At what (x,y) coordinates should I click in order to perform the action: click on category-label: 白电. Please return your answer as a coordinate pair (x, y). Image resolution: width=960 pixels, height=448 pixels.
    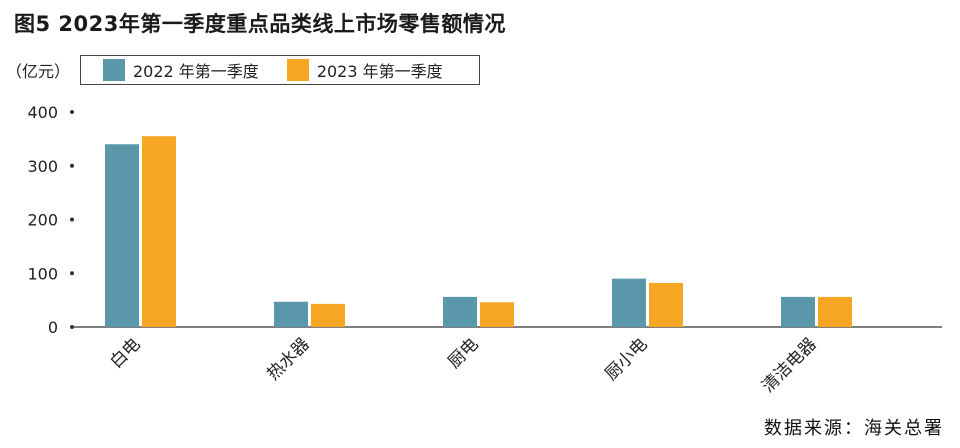
    Looking at the image, I should click on (125, 353).